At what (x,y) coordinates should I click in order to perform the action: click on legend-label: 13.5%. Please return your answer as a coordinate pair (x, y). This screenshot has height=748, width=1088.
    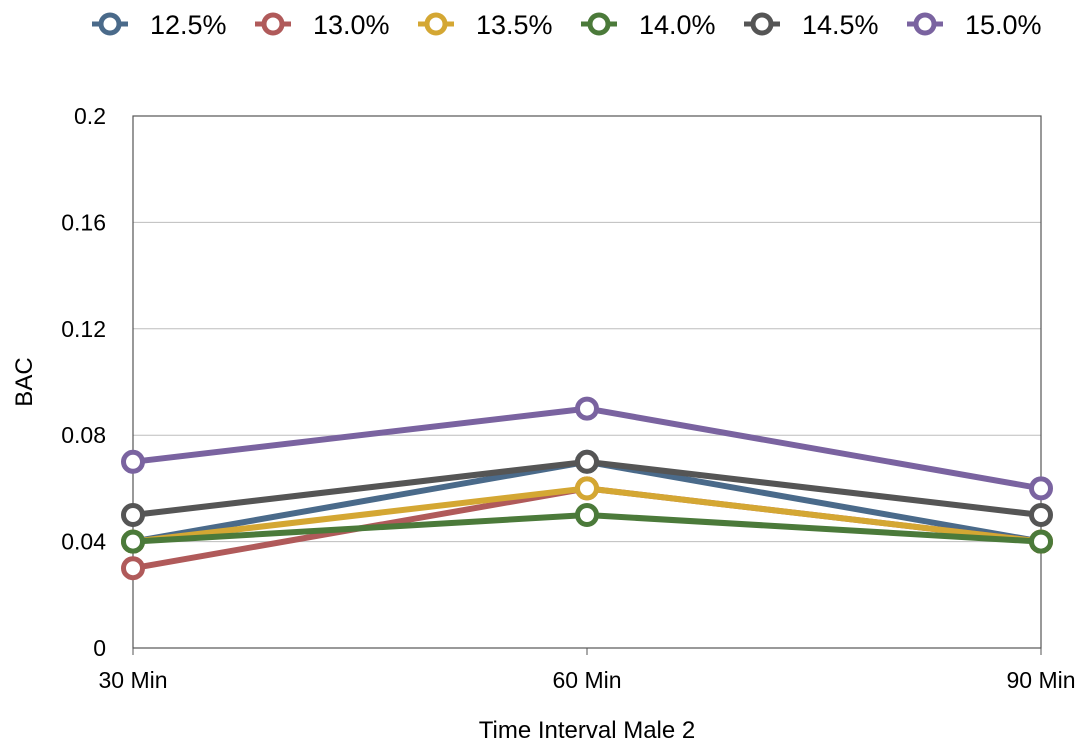
    Looking at the image, I should click on (514, 25).